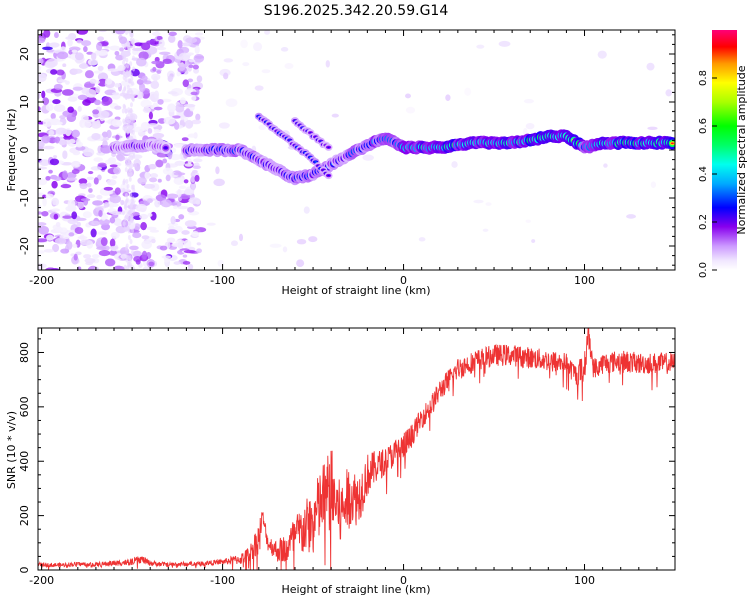 The width and height of the screenshot is (750, 600). I want to click on heatmap-branch-cell, so click(328, 175).